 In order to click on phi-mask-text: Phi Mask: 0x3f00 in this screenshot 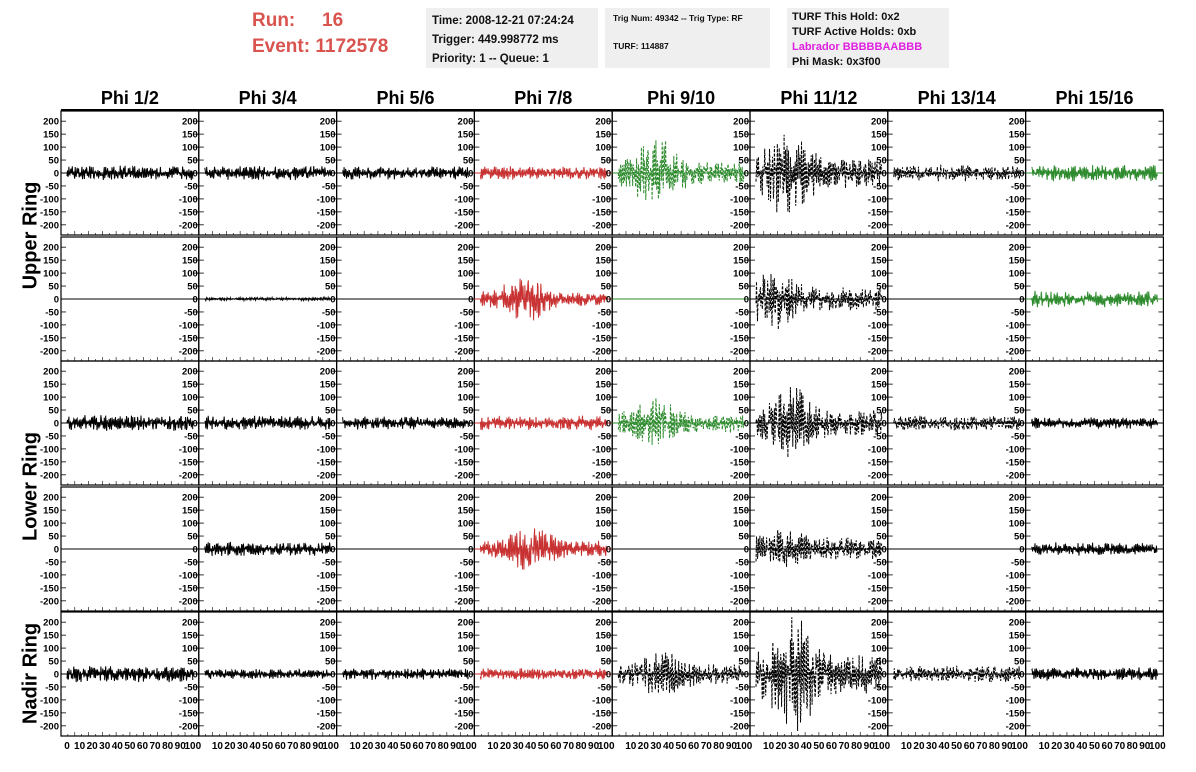, I will do `click(836, 62)`.